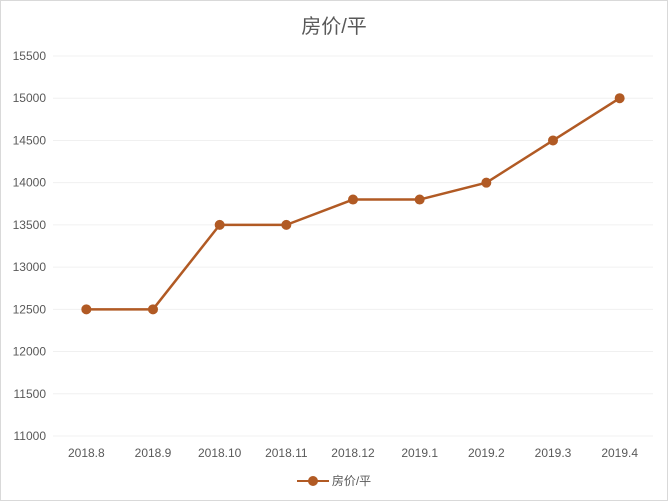 The image size is (668, 501). What do you see at coordinates (334, 27) in the screenshot?
I see `chart-title: 房价/平` at bounding box center [334, 27].